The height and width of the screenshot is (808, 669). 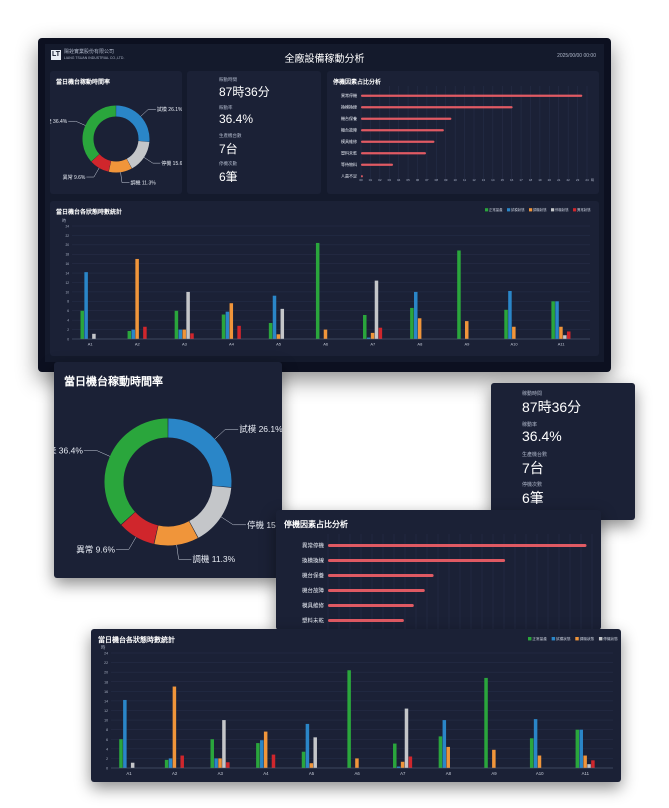 I want to click on kpi-zoom-item-2-value: 7台, so click(x=533, y=468).